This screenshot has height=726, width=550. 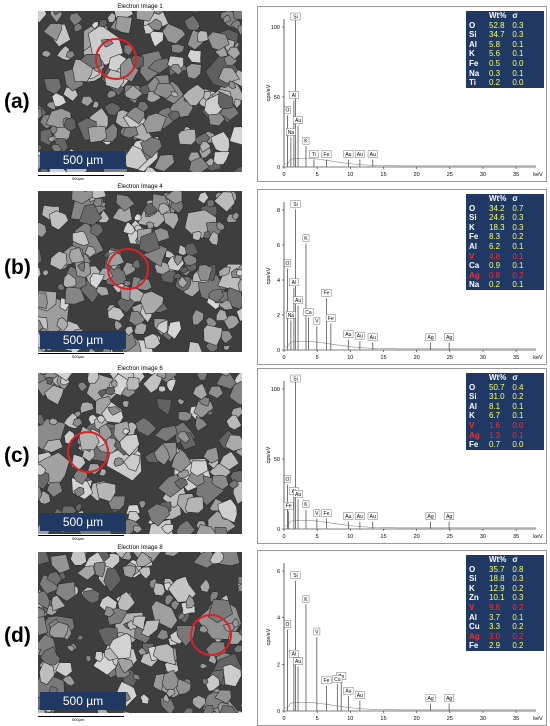 What do you see at coordinates (497, 397) in the screenshot?
I see `wt-cell: 31.0` at bounding box center [497, 397].